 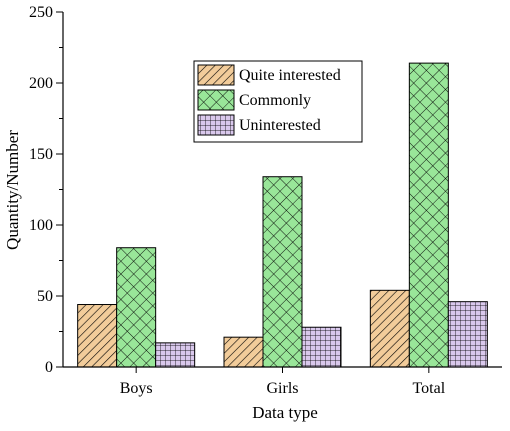 What do you see at coordinates (49, 367) in the screenshot?
I see `y-tick-label: 0` at bounding box center [49, 367].